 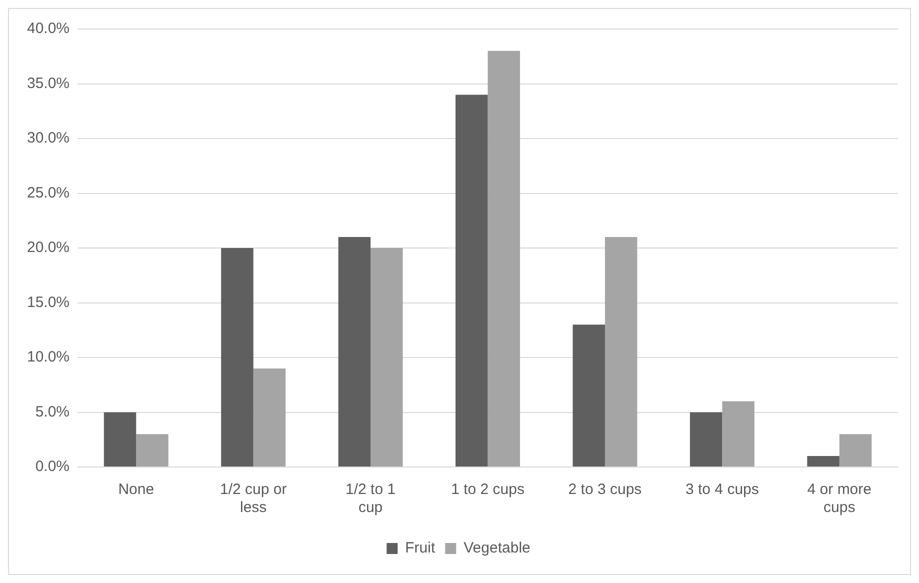 I want to click on y-tick-label: 5.0%, so click(x=52, y=411).